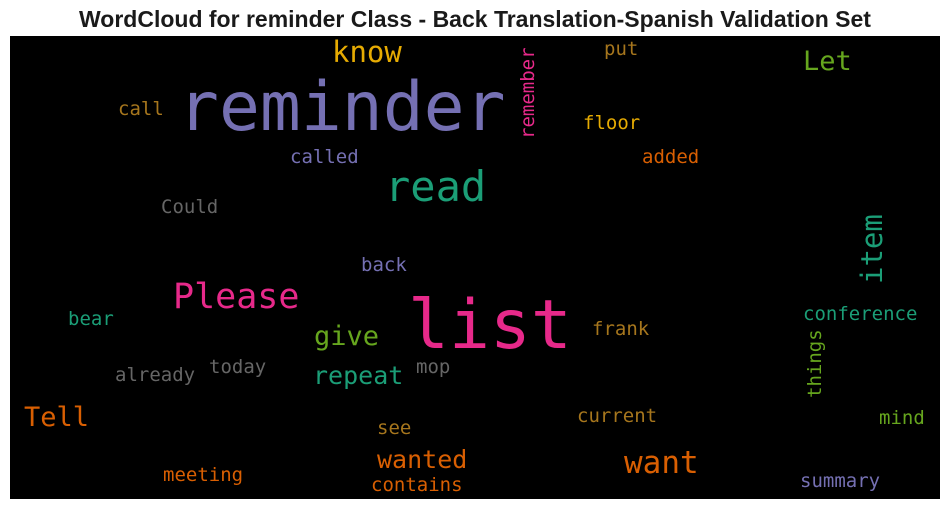  What do you see at coordinates (436, 186) in the screenshot?
I see `word-read: read` at bounding box center [436, 186].